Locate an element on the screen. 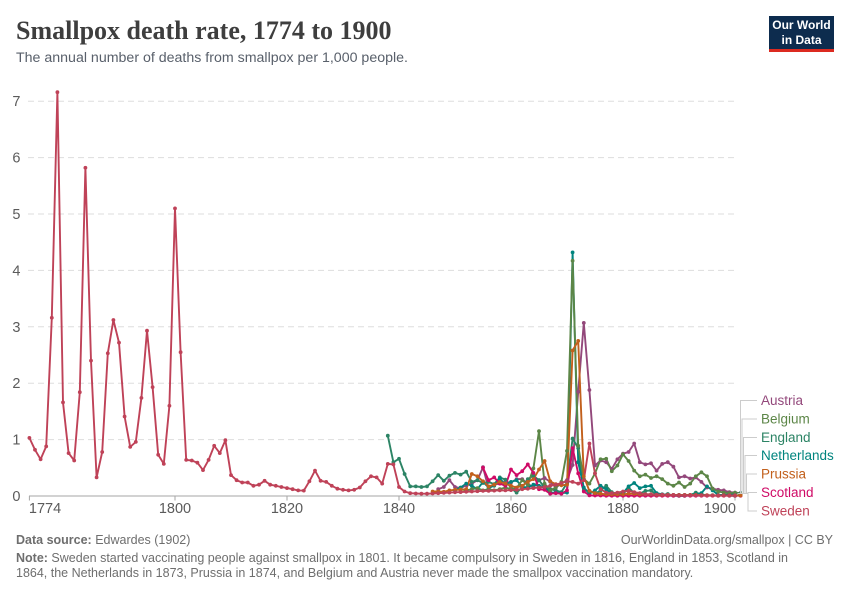  svg-text: 5 is located at coordinates (16, 215).